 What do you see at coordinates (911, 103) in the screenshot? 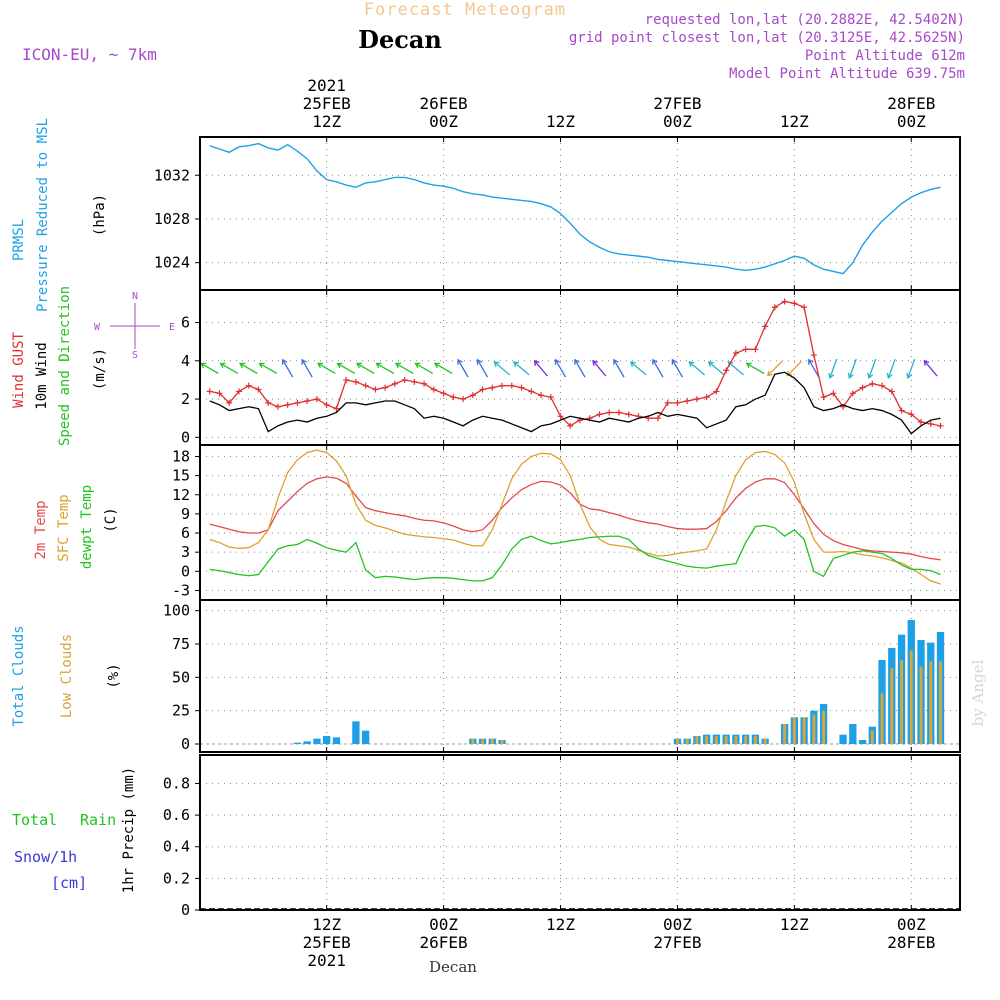
I see `time-label: 28FEB` at bounding box center [911, 103].